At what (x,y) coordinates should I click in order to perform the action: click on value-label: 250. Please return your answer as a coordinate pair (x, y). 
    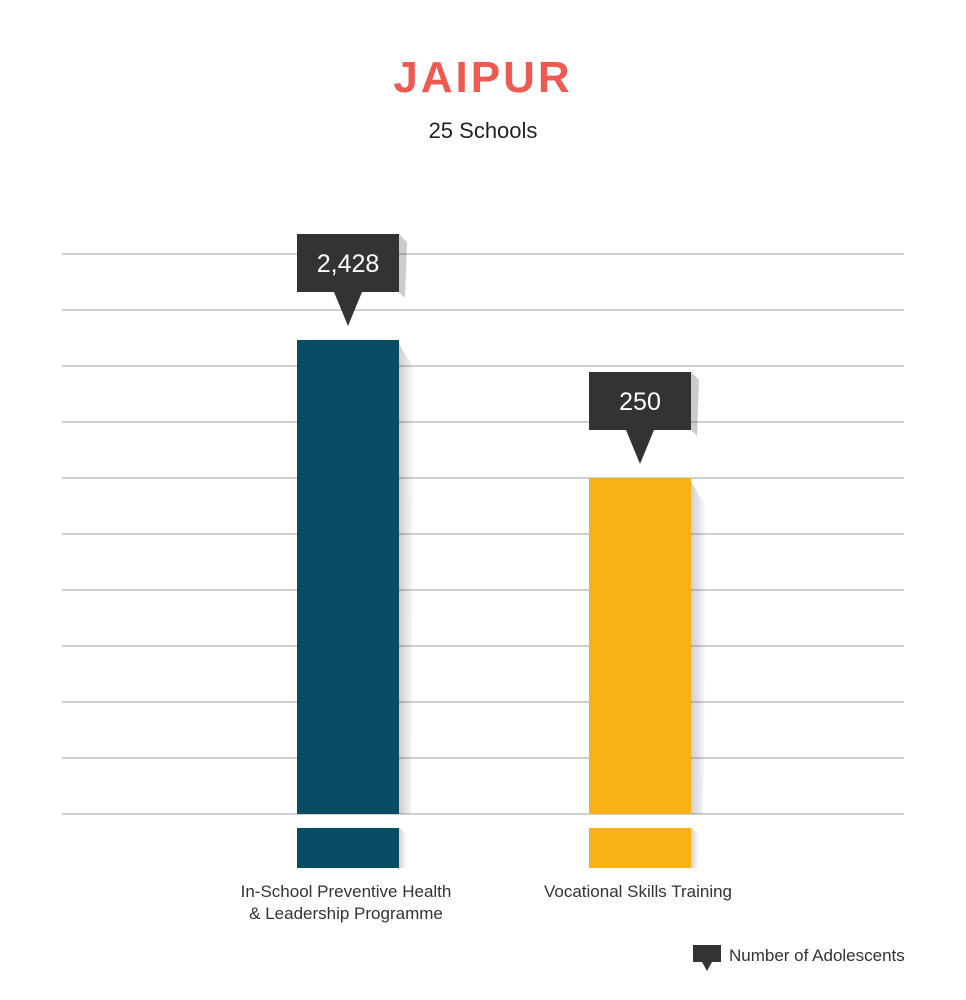
    Looking at the image, I should click on (640, 402).